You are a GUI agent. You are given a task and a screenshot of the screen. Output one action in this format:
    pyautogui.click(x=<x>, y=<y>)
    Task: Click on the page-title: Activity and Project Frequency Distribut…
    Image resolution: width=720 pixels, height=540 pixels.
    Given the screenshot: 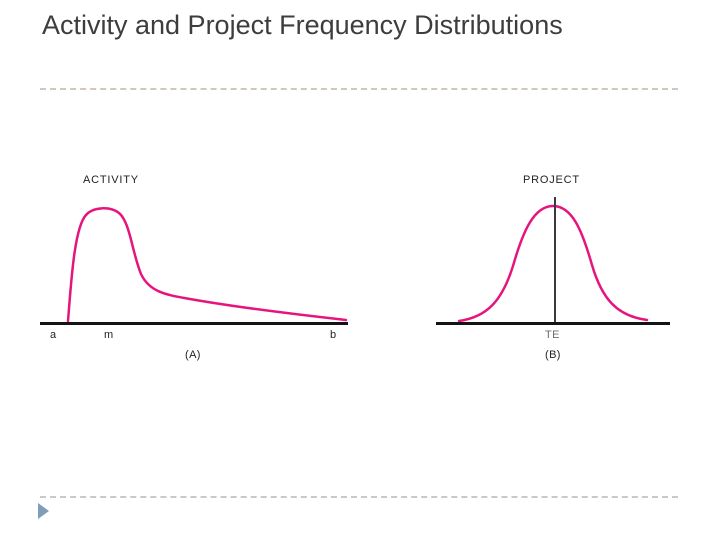 What is the action you would take?
    pyautogui.click(x=302, y=25)
    